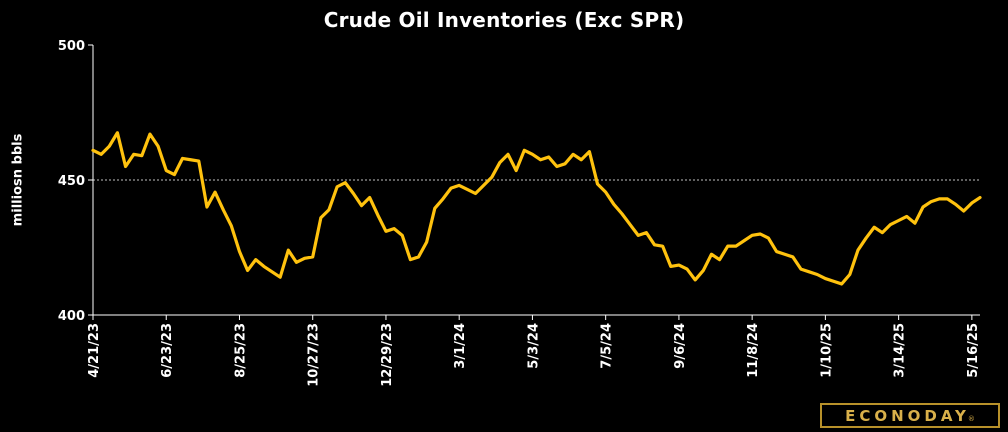  Describe the element at coordinates (900, 350) in the screenshot. I see `x-tick-label: 3/14/25` at that location.